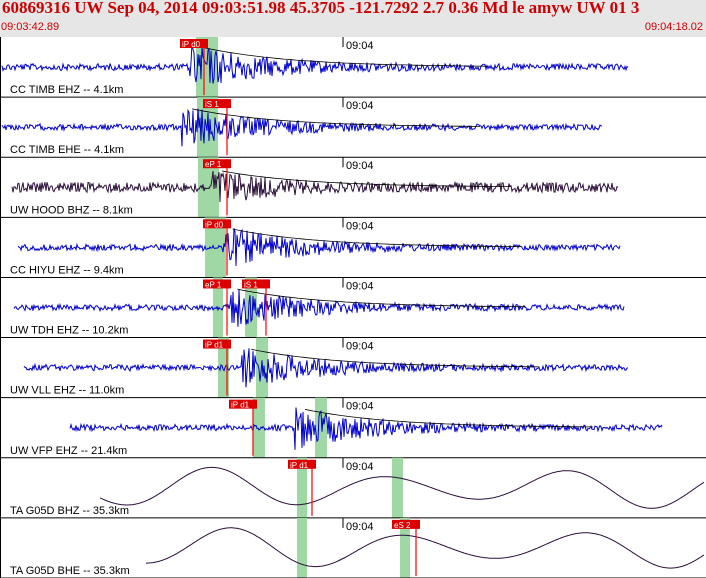 Image resolution: width=706 pixels, height=578 pixels. I want to click on trace-row: 09:04 iP d0 CC HIYU EHZ -- 9.4km, so click(353, 247).